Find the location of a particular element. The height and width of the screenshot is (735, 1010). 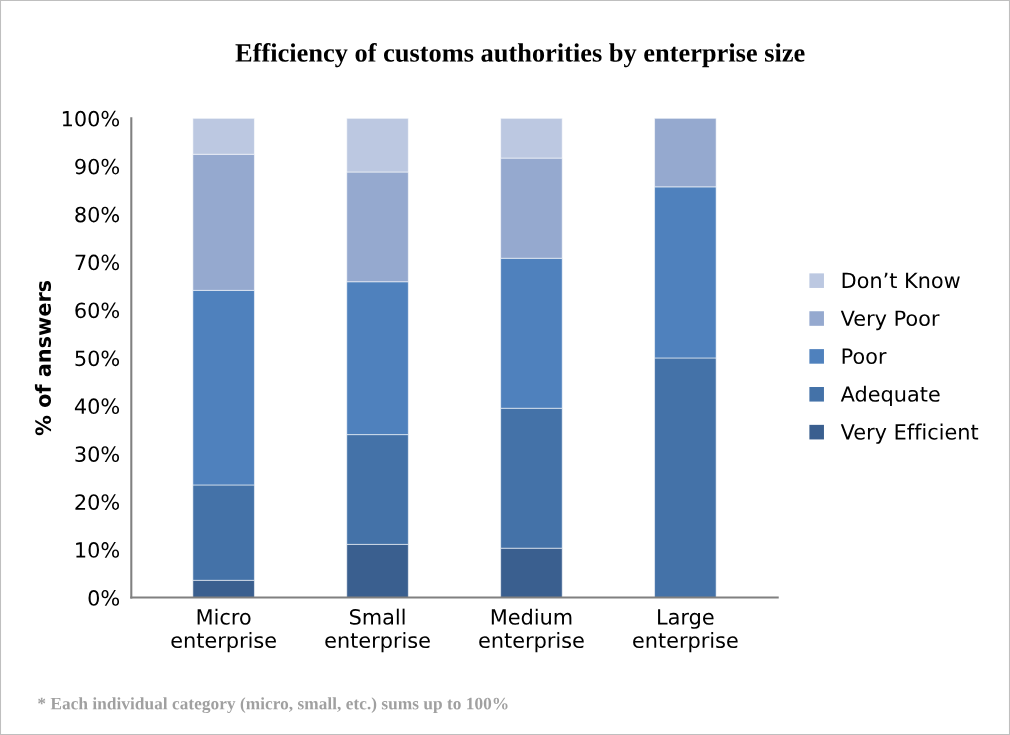

y-tick-label: 70% is located at coordinates (97, 262).